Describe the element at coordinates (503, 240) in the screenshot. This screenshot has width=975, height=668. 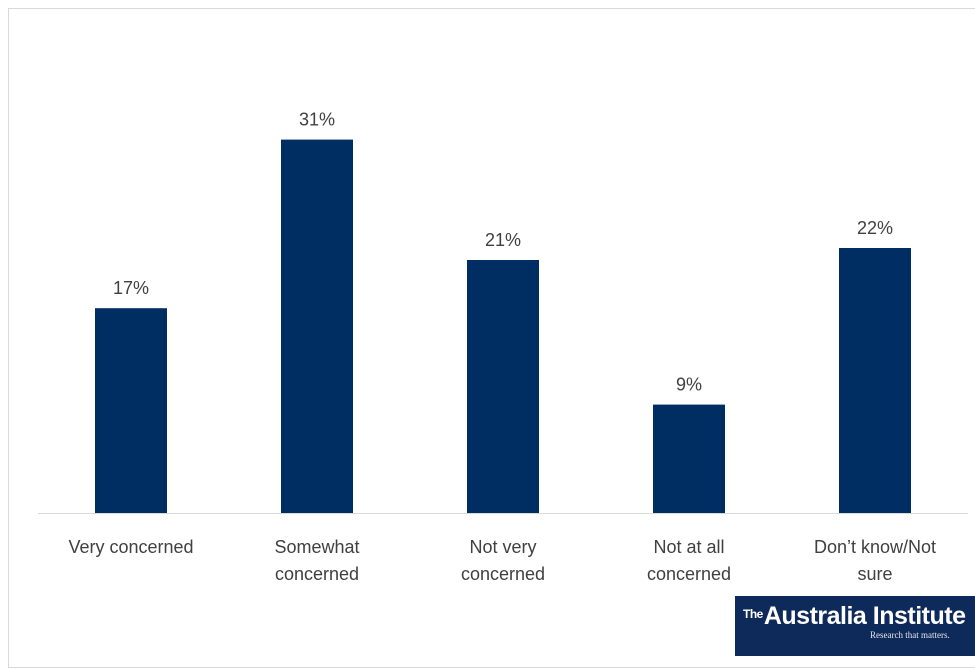
I see `data-label-2: 21%` at that location.